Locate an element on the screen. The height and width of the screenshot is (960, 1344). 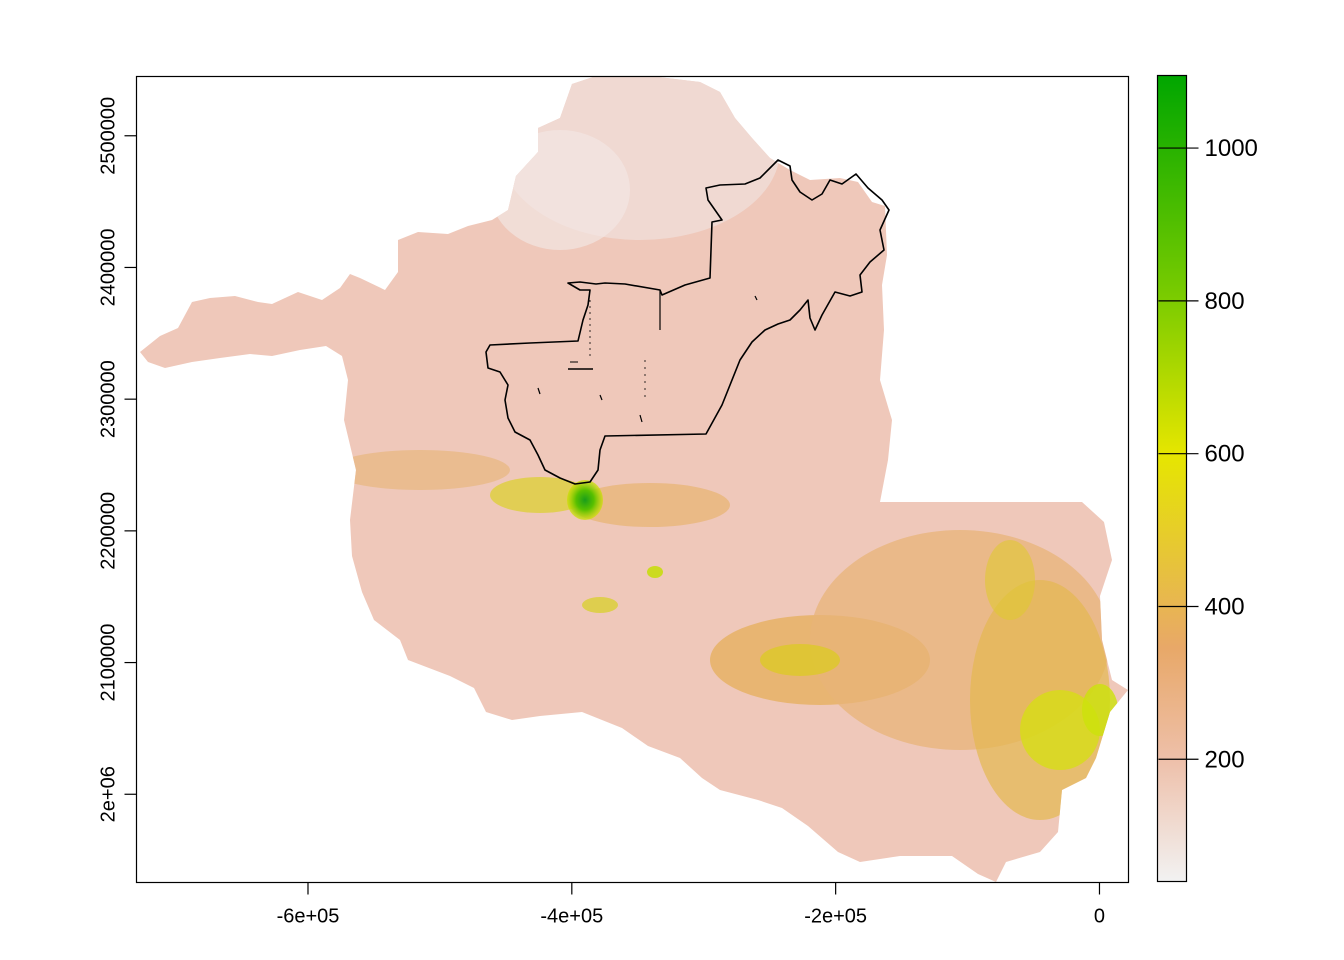
legend-colorbar is located at coordinates (1172, 478).